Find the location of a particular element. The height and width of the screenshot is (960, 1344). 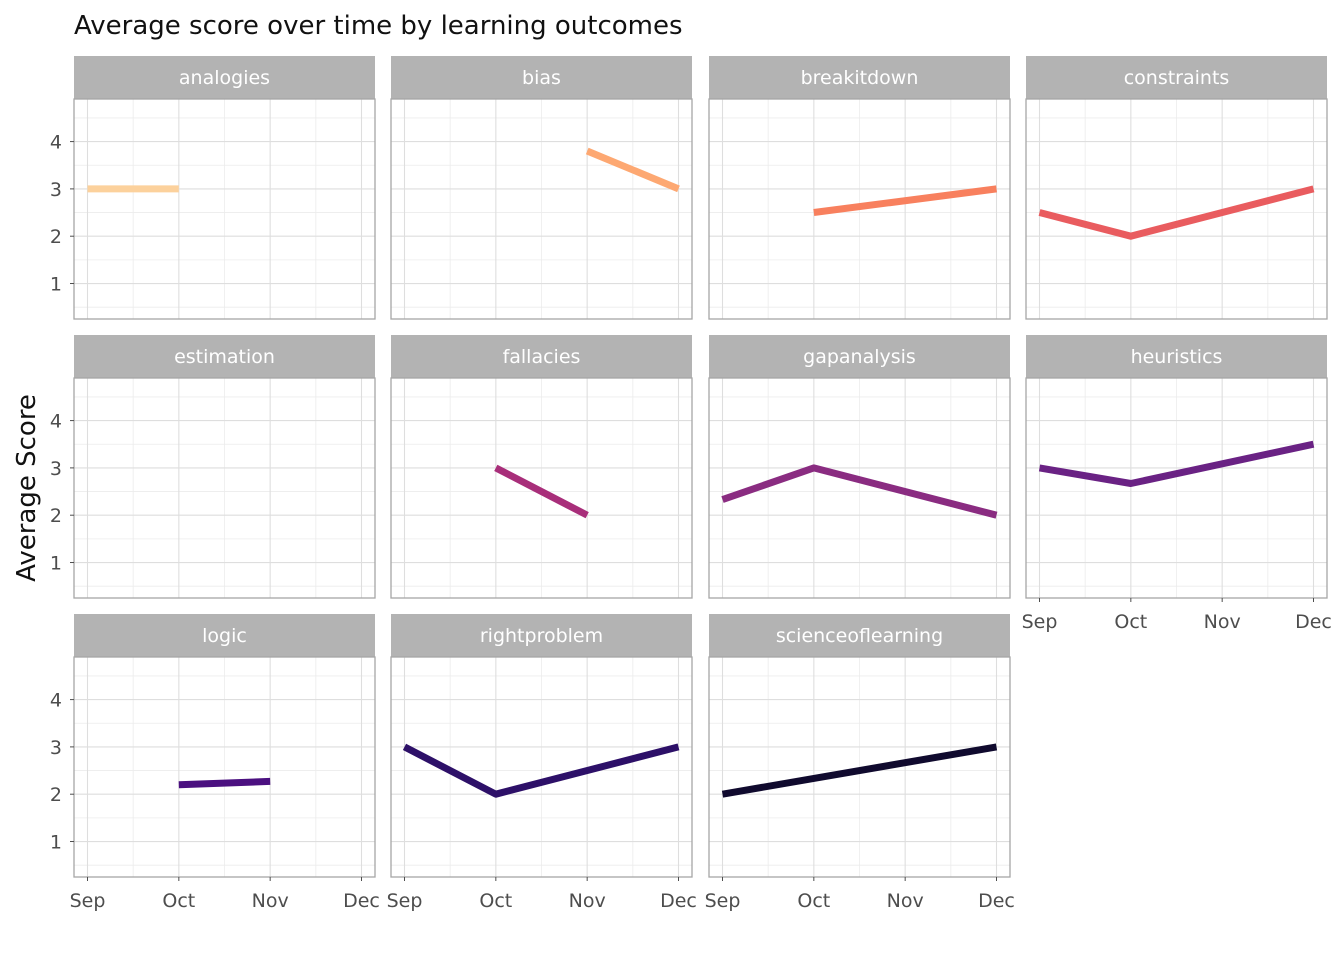

facet-scienceoflearning: scienceoflearning Sep Oct Nov Dec is located at coordinates (860, 763).